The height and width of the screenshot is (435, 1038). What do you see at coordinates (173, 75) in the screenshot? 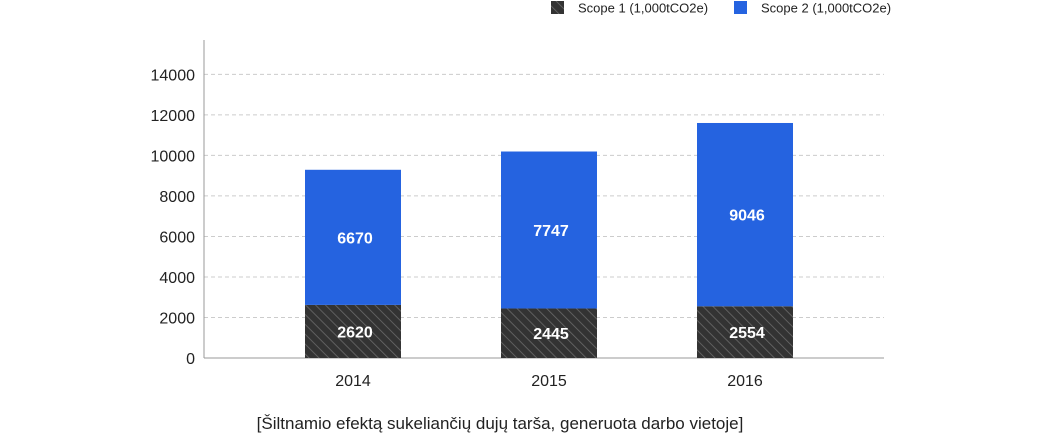
I see `y-tick-label: 14000` at bounding box center [173, 75].